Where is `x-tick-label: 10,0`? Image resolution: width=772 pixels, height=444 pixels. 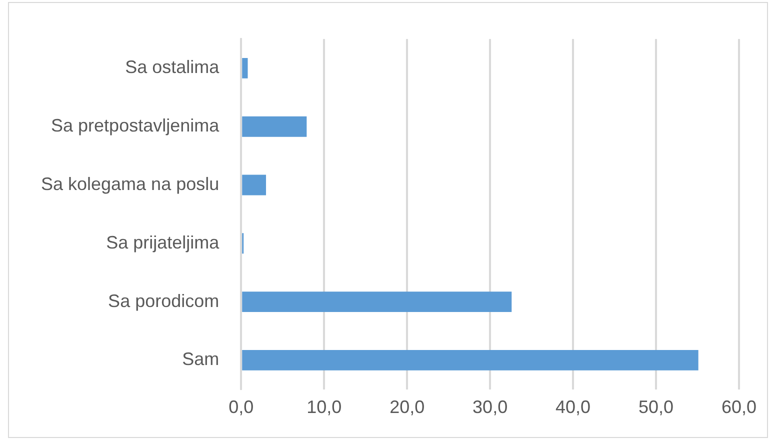
x-tick-label: 10,0 is located at coordinates (324, 407).